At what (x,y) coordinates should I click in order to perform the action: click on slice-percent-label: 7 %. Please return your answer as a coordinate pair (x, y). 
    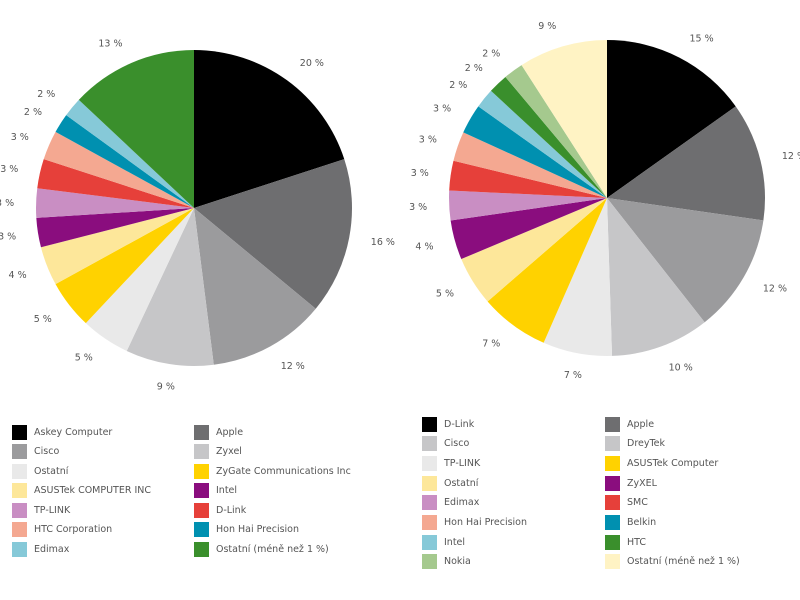
    Looking at the image, I should click on (573, 375).